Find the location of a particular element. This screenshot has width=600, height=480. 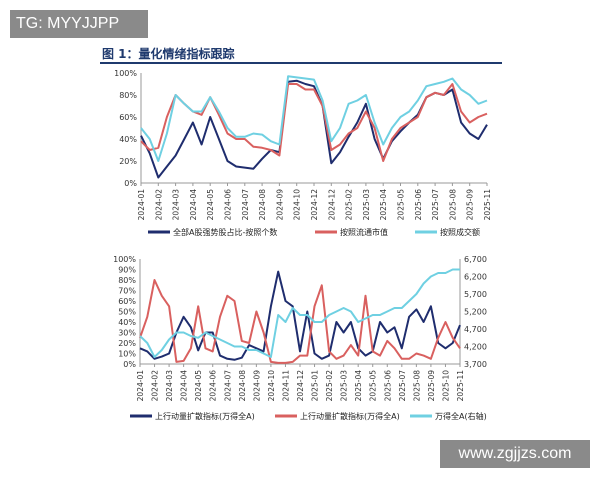

y2-tick-label: 4,700 is located at coordinates (475, 329).